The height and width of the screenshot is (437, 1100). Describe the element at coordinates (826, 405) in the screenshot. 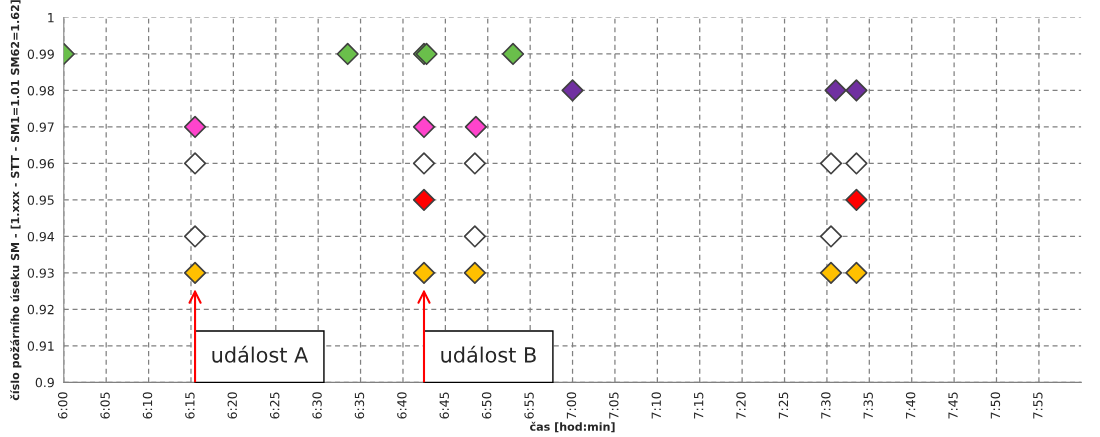

I see `x-tick-label: 7:30` at that location.